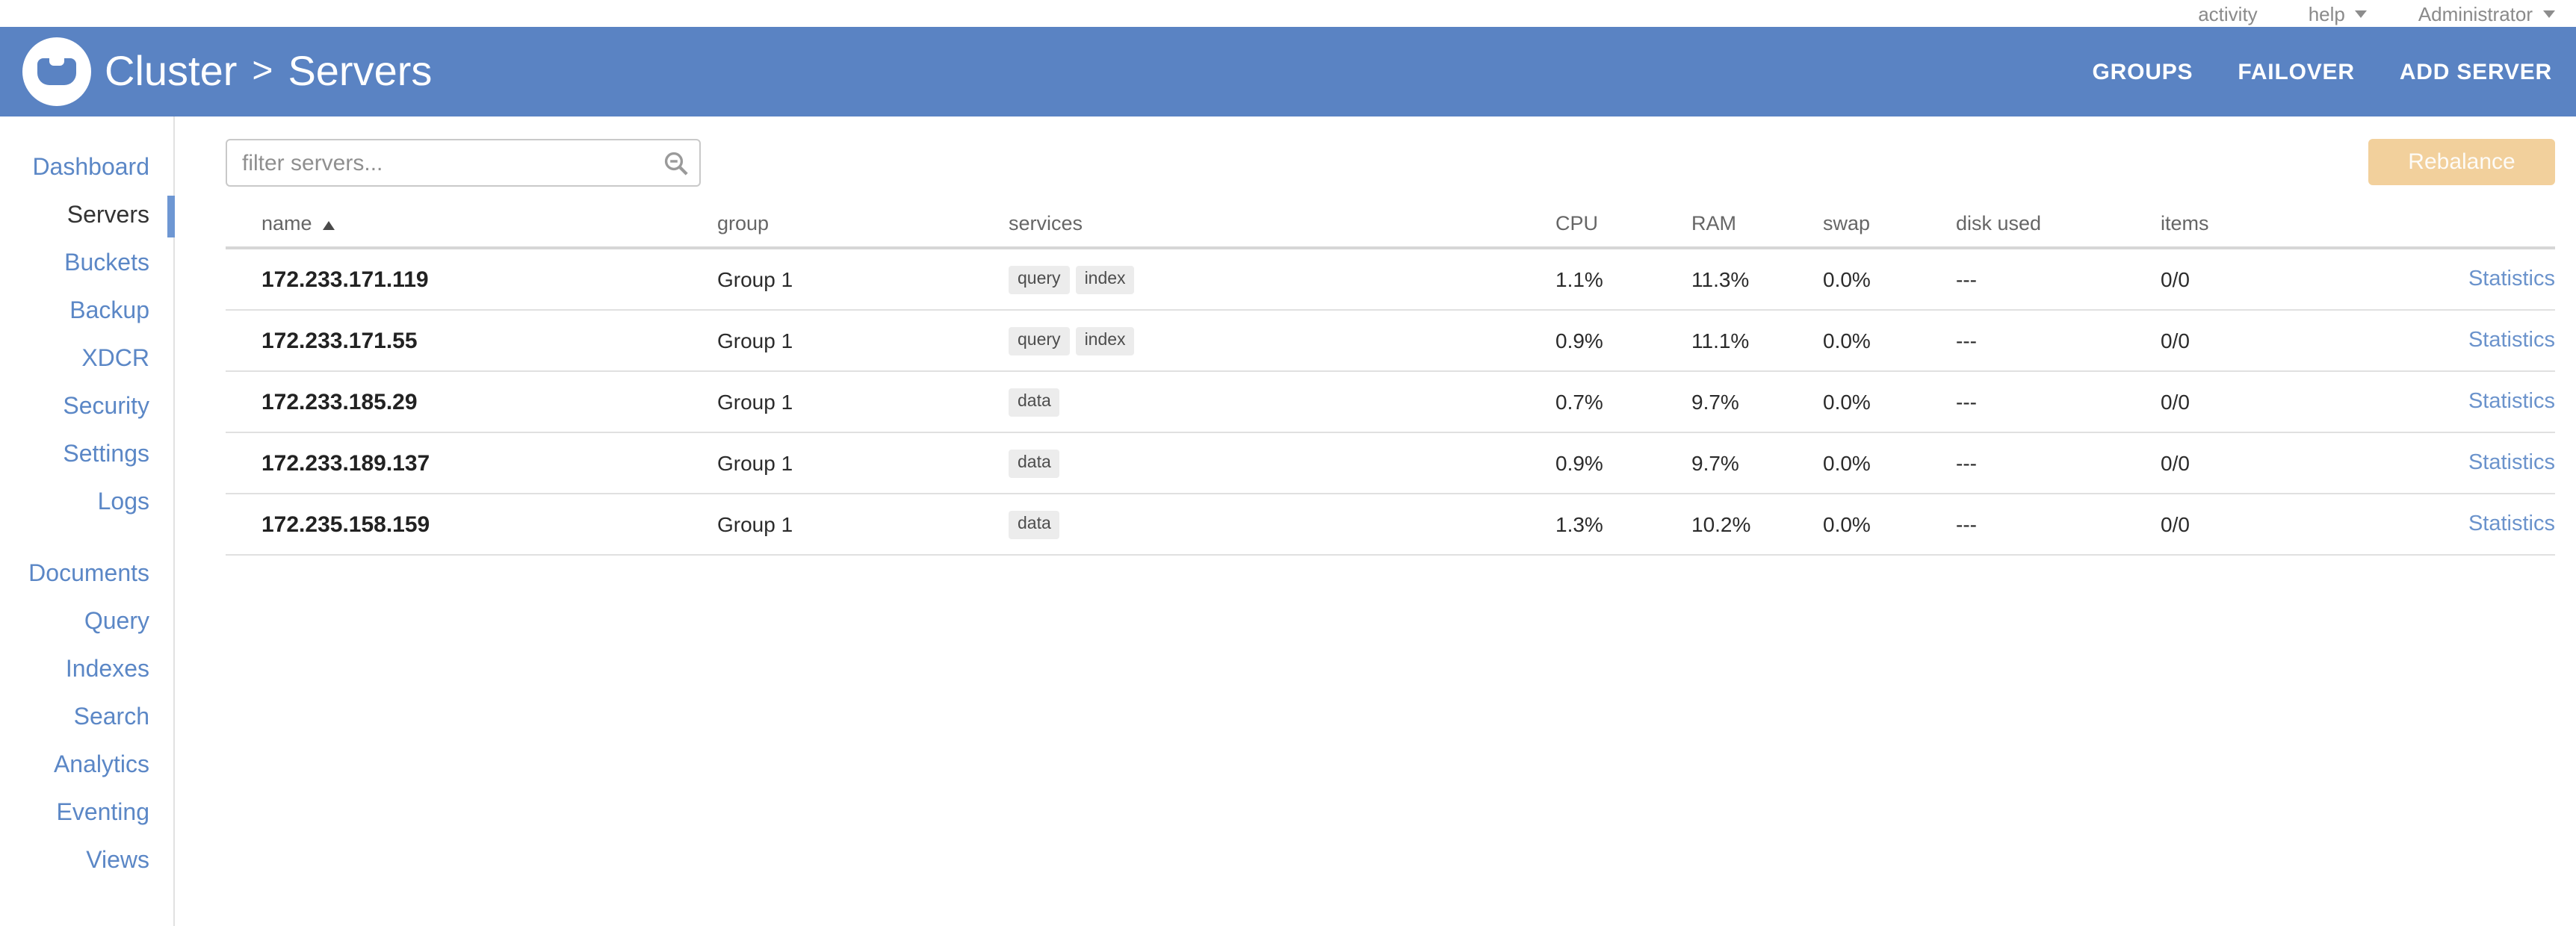 The height and width of the screenshot is (926, 2576). What do you see at coordinates (339, 401) in the screenshot?
I see `server-name: 172.233.185.29` at bounding box center [339, 401].